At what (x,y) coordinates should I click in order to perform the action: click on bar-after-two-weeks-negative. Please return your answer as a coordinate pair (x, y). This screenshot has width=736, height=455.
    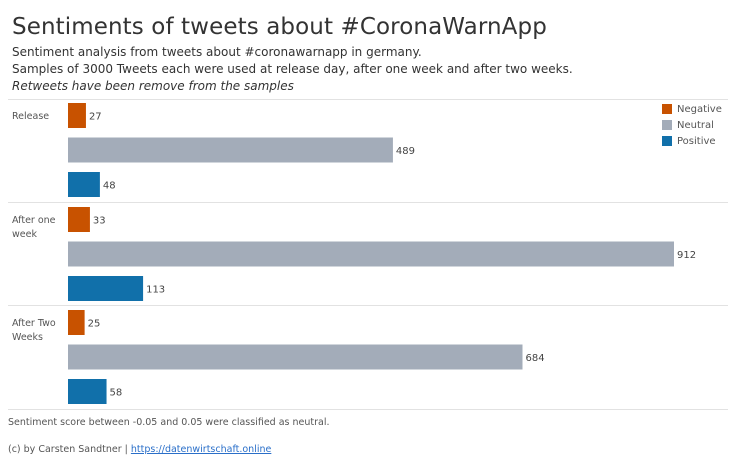
    Looking at the image, I should click on (76, 322).